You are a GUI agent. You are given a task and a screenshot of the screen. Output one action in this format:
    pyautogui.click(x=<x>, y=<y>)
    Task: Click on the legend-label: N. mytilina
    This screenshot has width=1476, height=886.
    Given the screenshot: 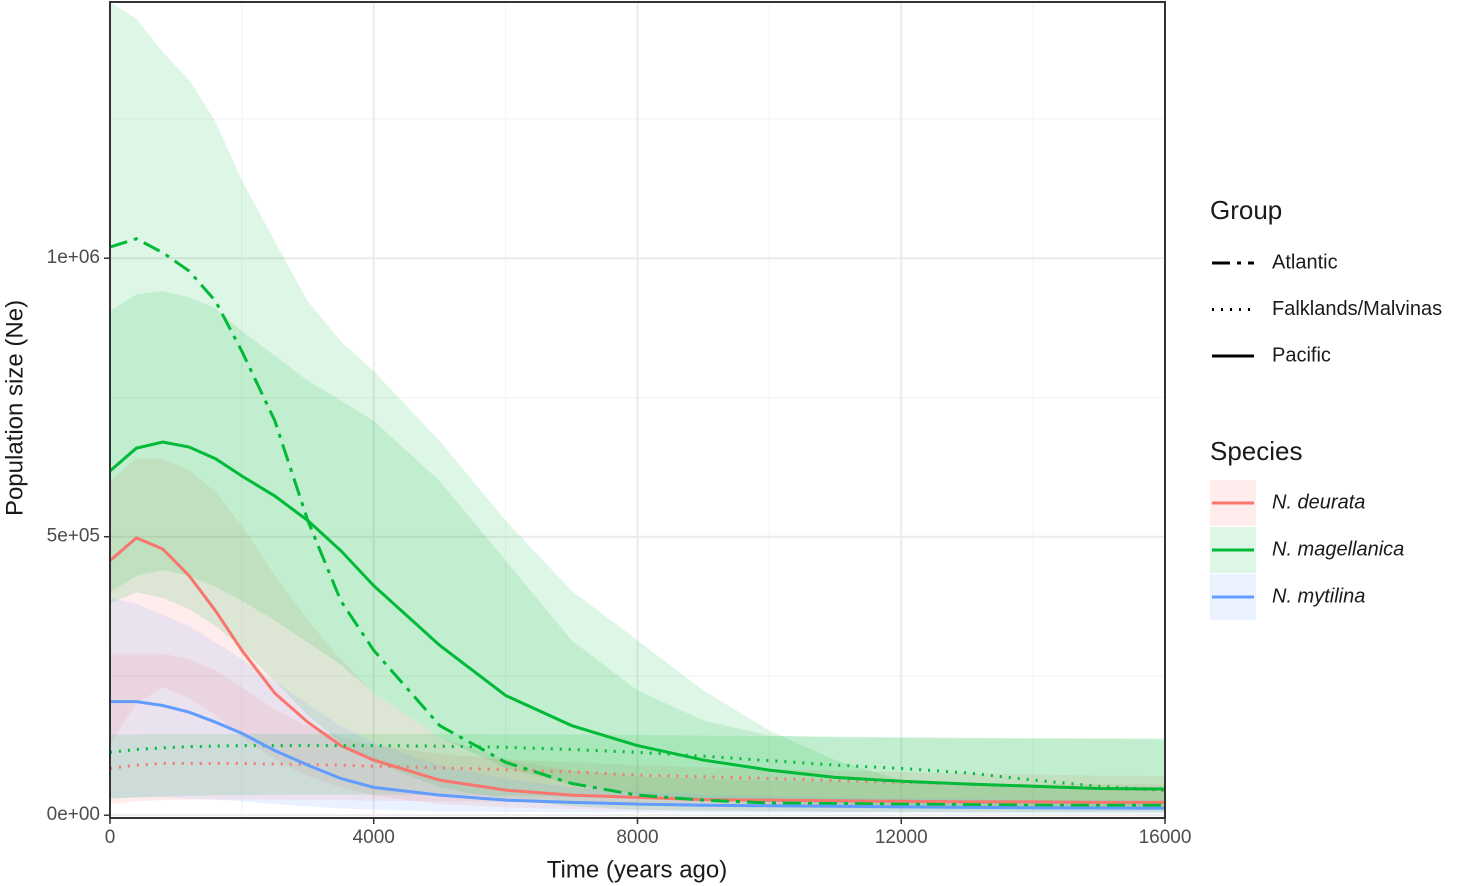 What is the action you would take?
    pyautogui.click(x=1318, y=596)
    